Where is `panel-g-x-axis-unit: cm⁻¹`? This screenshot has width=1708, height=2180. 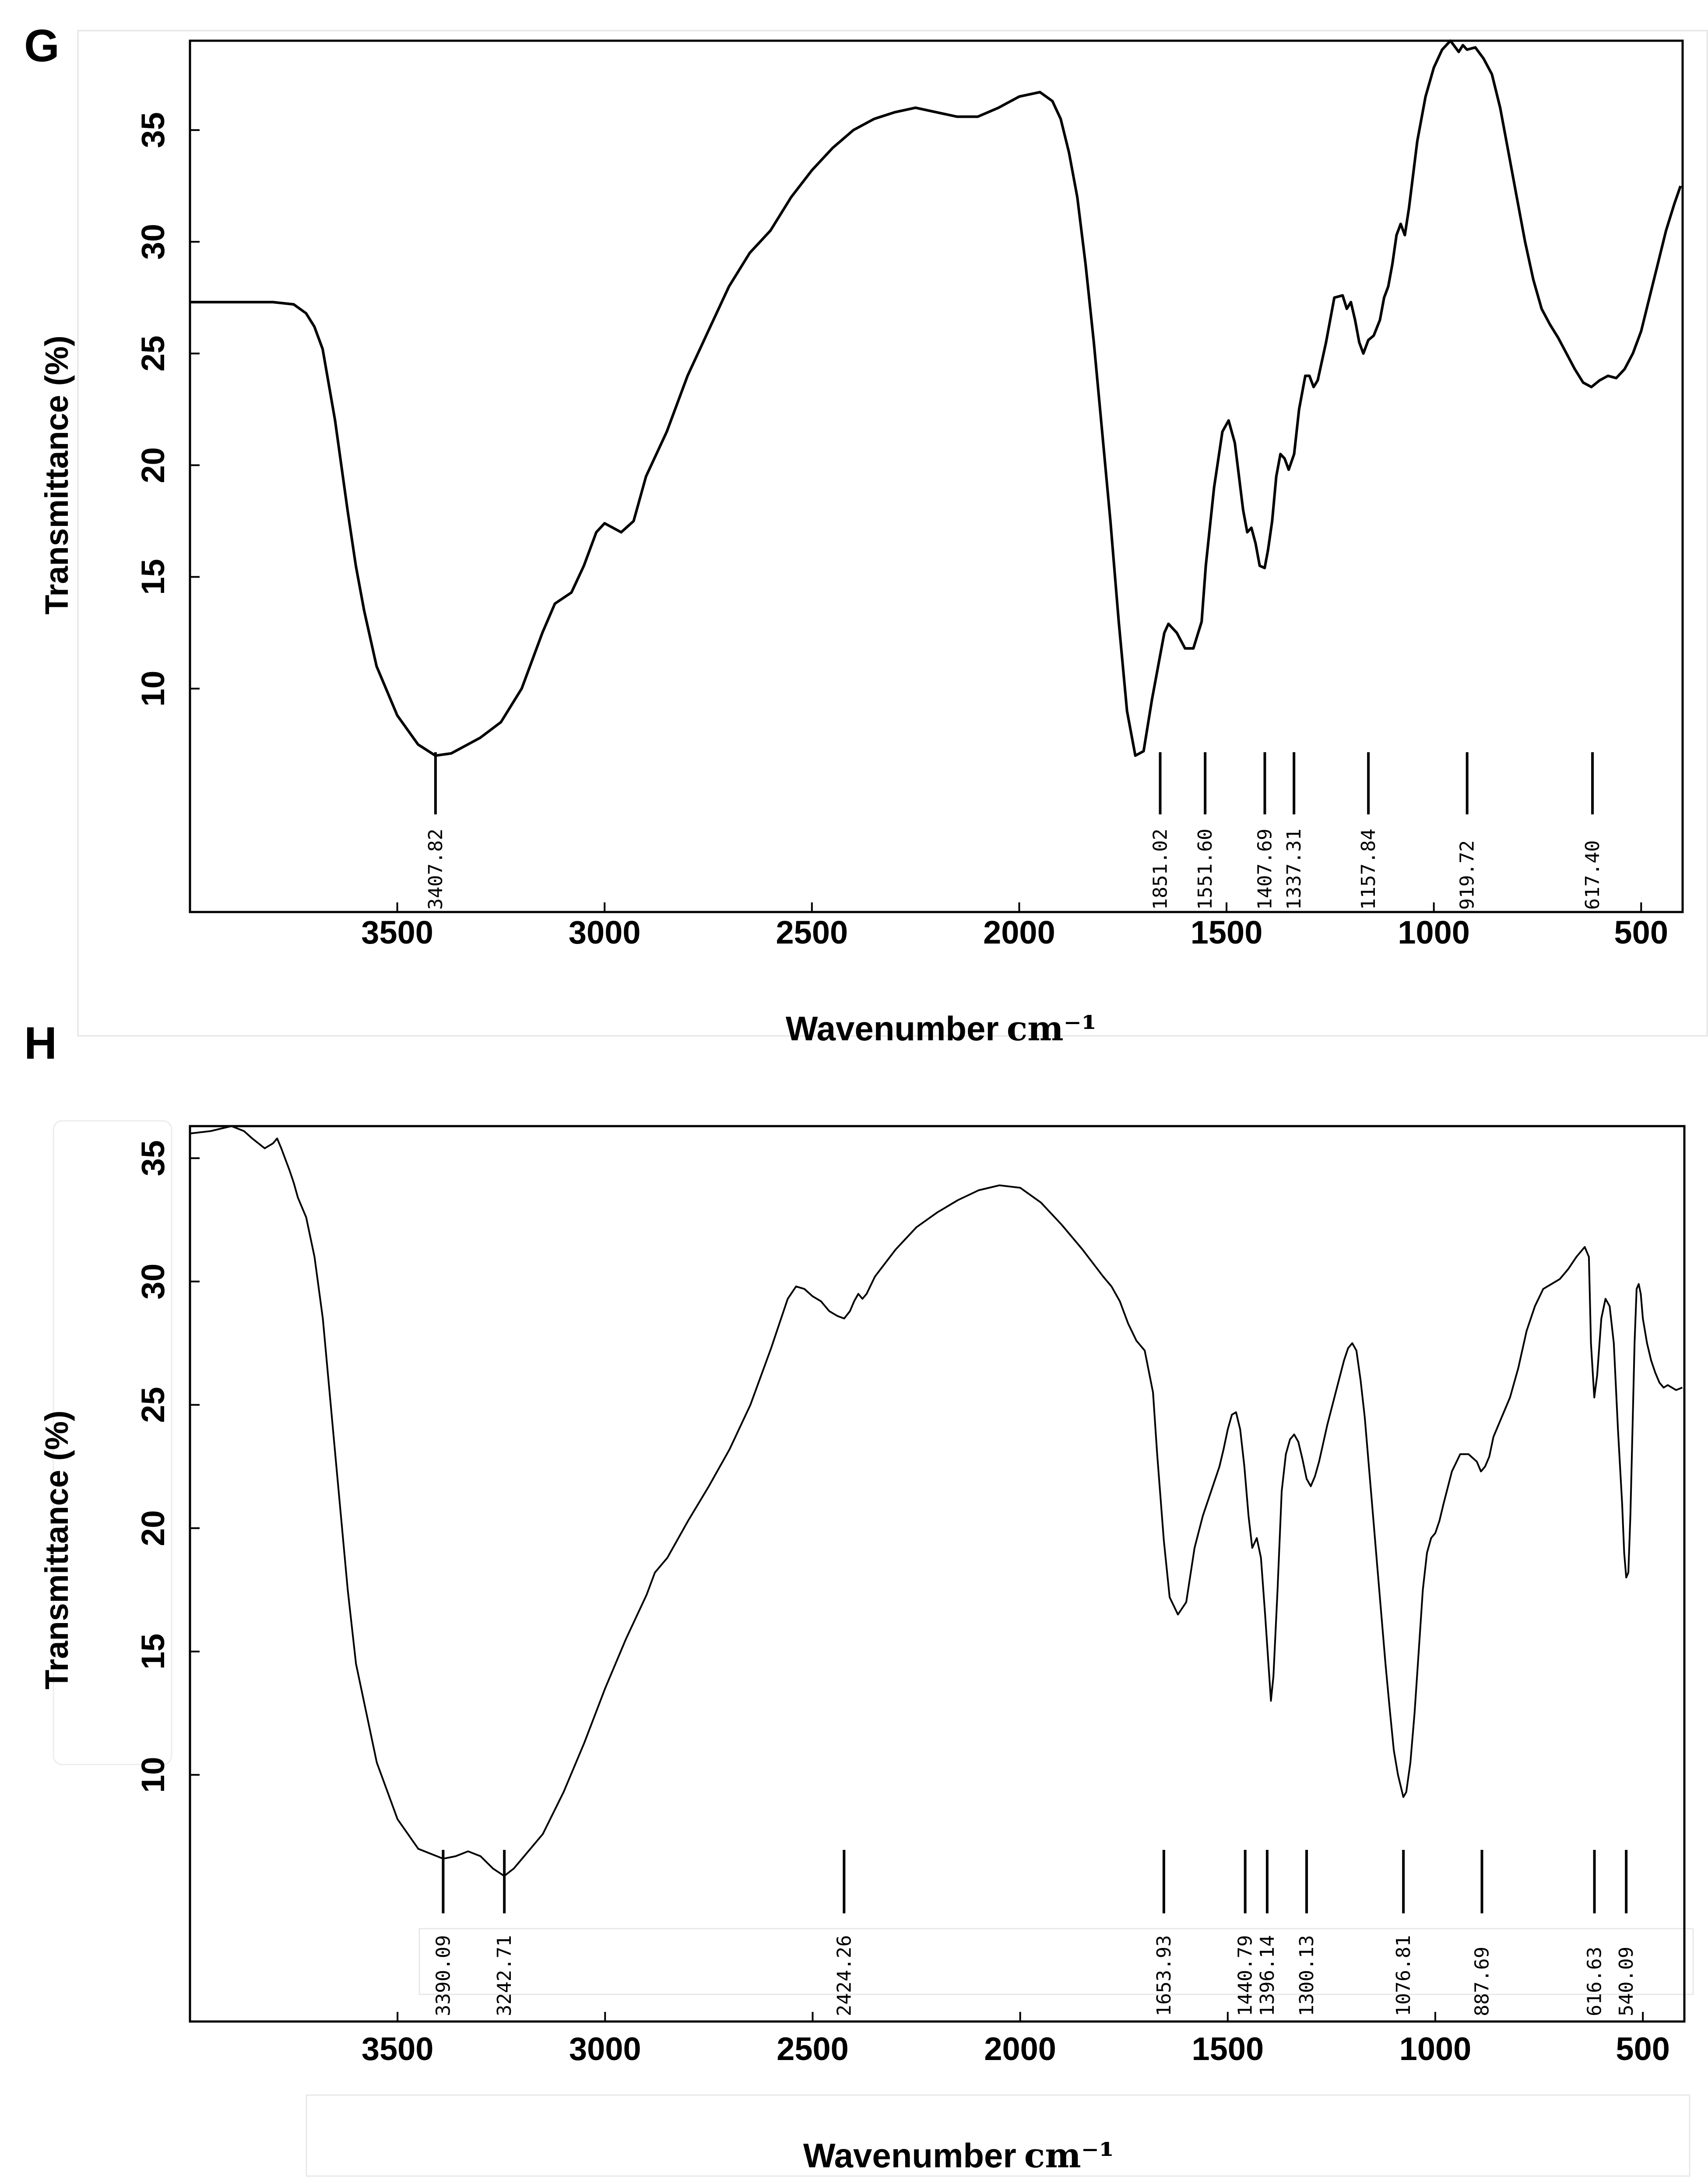 panel-g-x-axis-unit: cm⁻¹ is located at coordinates (1051, 1029).